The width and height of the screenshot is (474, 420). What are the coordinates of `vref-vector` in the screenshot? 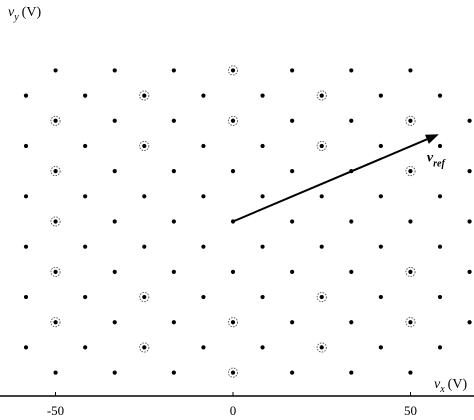 It's located at (335, 178).